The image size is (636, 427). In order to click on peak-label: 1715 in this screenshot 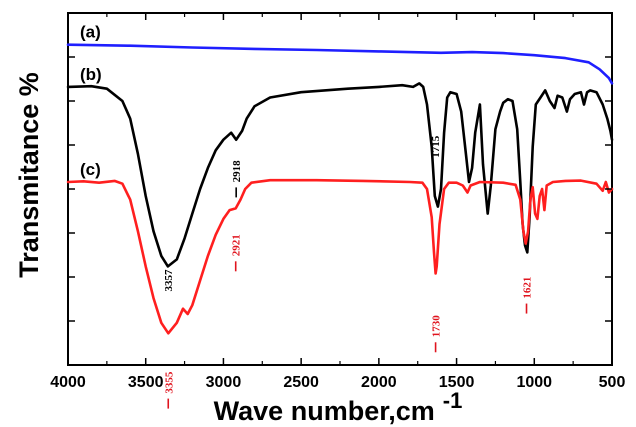, I will do `click(436, 146)`.